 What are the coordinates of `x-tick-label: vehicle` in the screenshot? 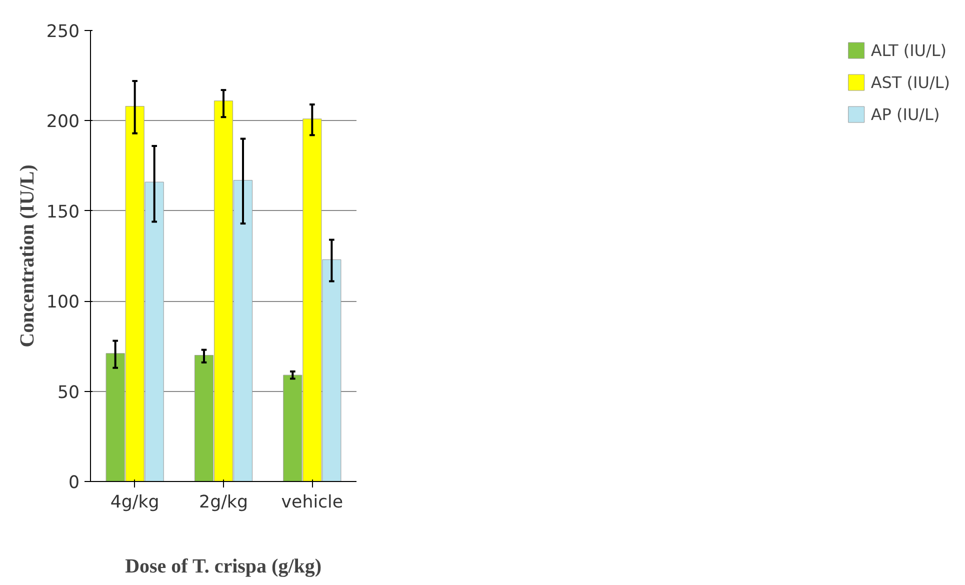 It's located at (312, 502).